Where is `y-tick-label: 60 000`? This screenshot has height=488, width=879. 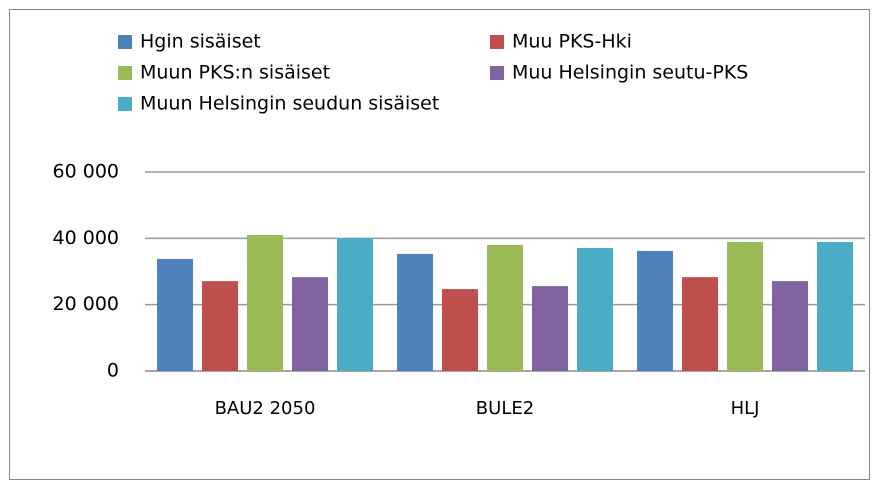
y-tick-label: 60 000 is located at coordinates (86, 172).